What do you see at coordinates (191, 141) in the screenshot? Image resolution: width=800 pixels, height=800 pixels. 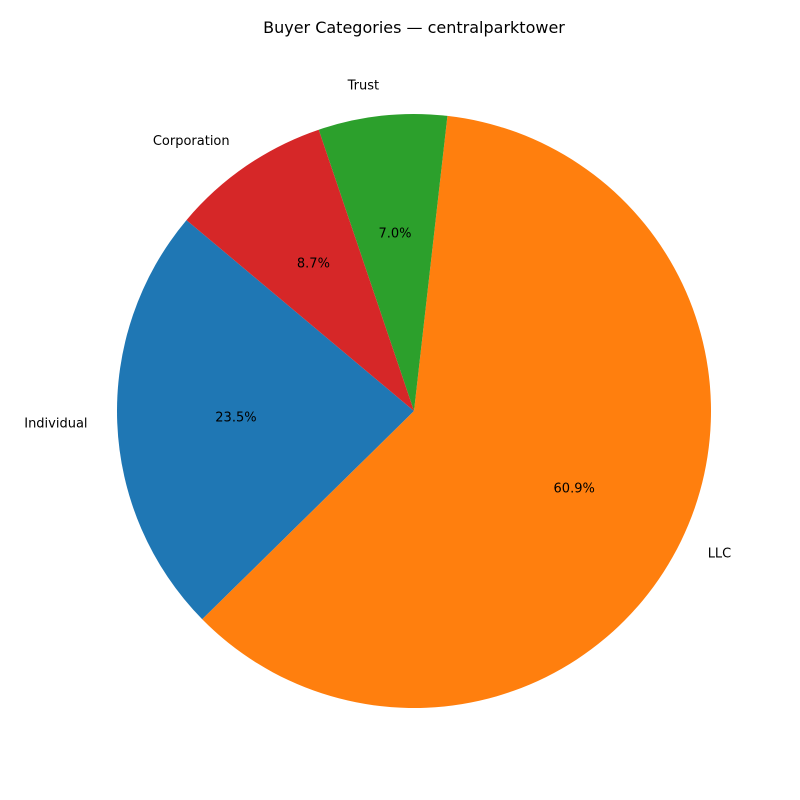 I see `slice-label-corporation: Corporation` at bounding box center [191, 141].